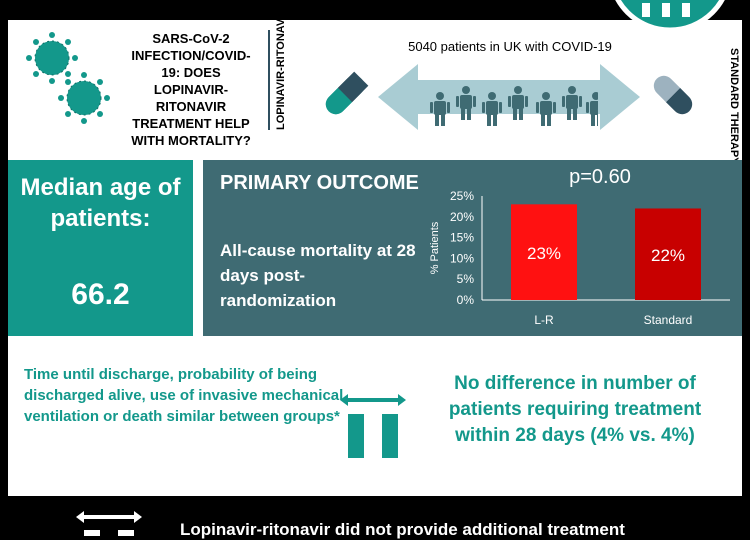  Describe the element at coordinates (281, 68) in the screenshot. I see `lopinavir-ritonavir-label: LOPINAVIR-RITONAVIR` at that location.